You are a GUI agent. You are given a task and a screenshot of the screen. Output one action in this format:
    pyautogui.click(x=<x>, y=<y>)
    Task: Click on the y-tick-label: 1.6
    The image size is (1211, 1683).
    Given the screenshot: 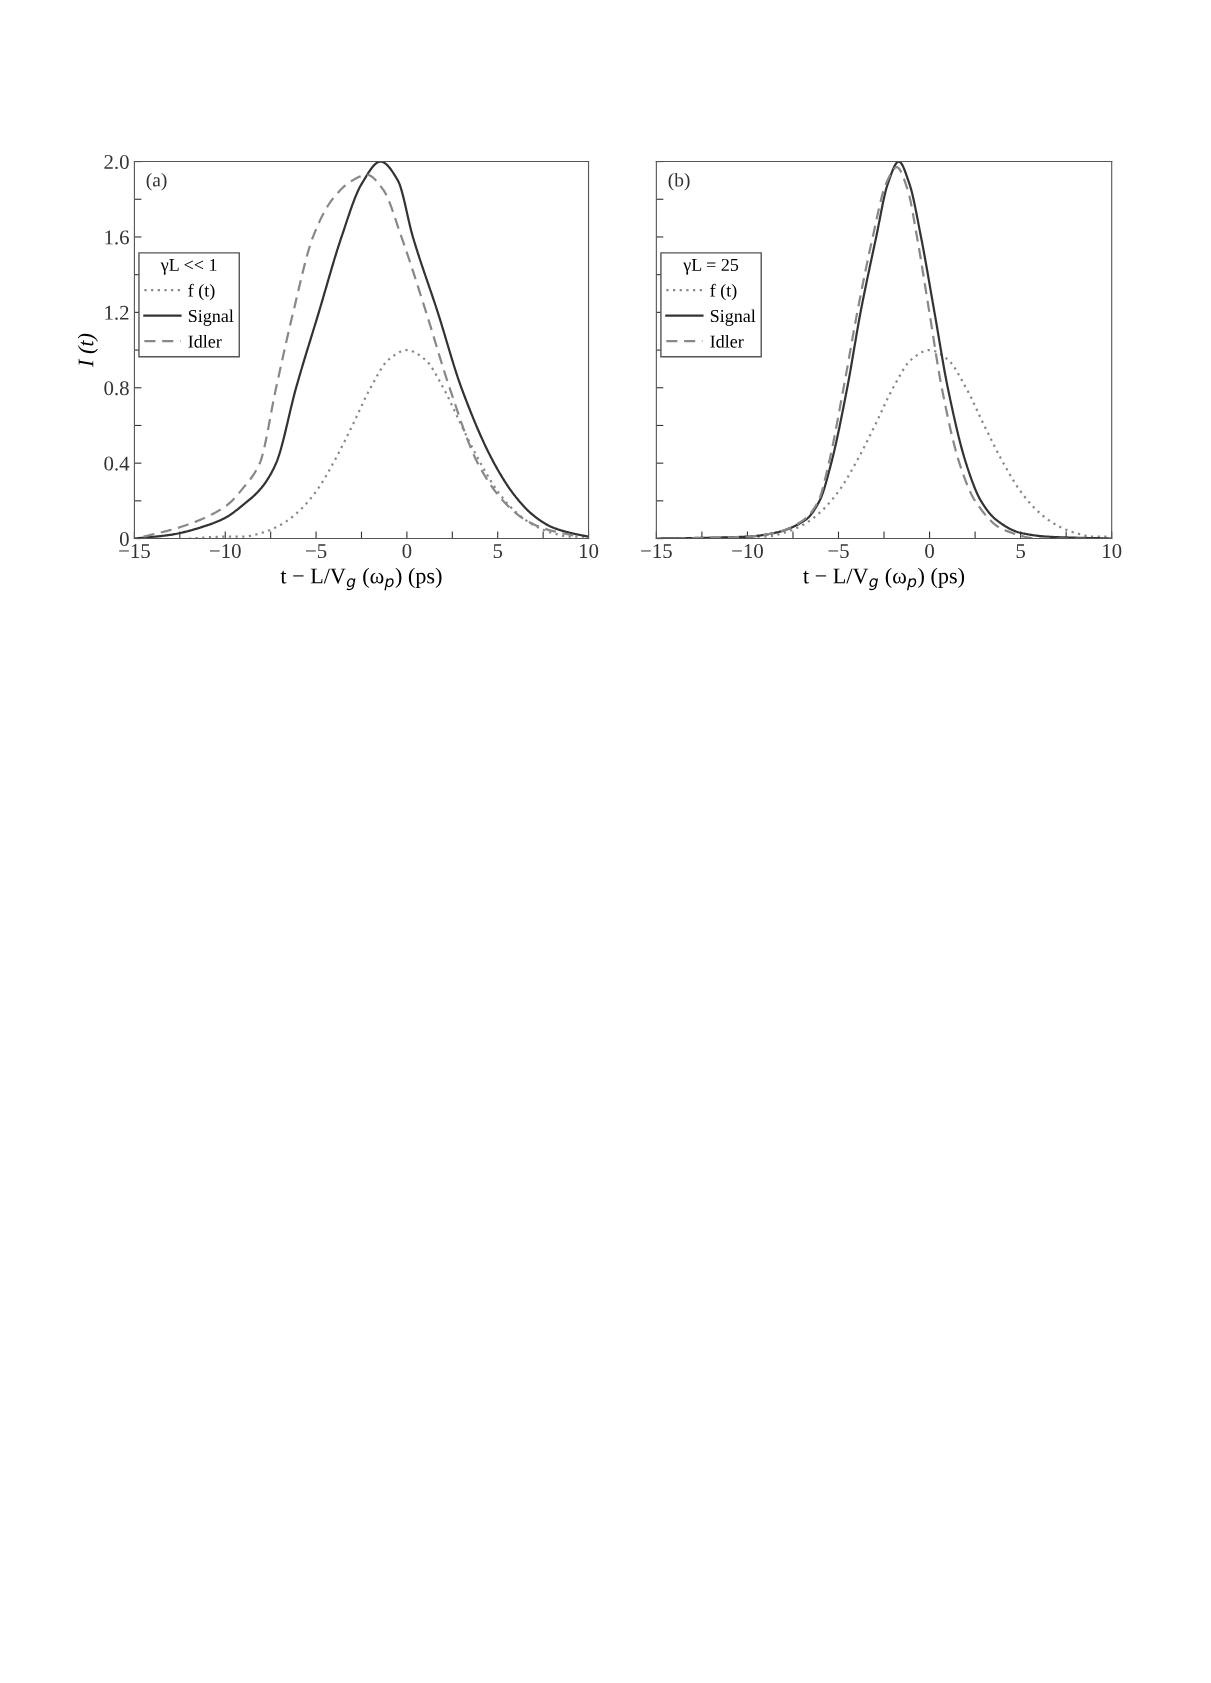 What is the action you would take?
    pyautogui.click(x=117, y=237)
    